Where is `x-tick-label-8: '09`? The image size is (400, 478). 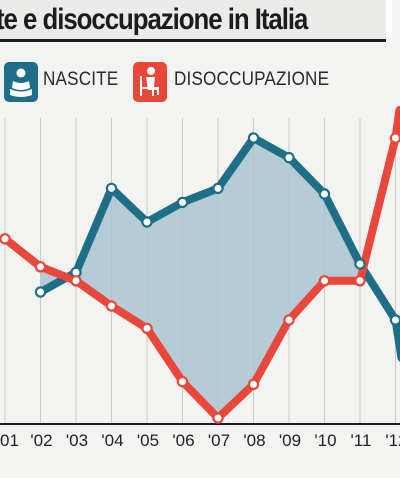
x-tick-label-8: '09 is located at coordinates (290, 440).